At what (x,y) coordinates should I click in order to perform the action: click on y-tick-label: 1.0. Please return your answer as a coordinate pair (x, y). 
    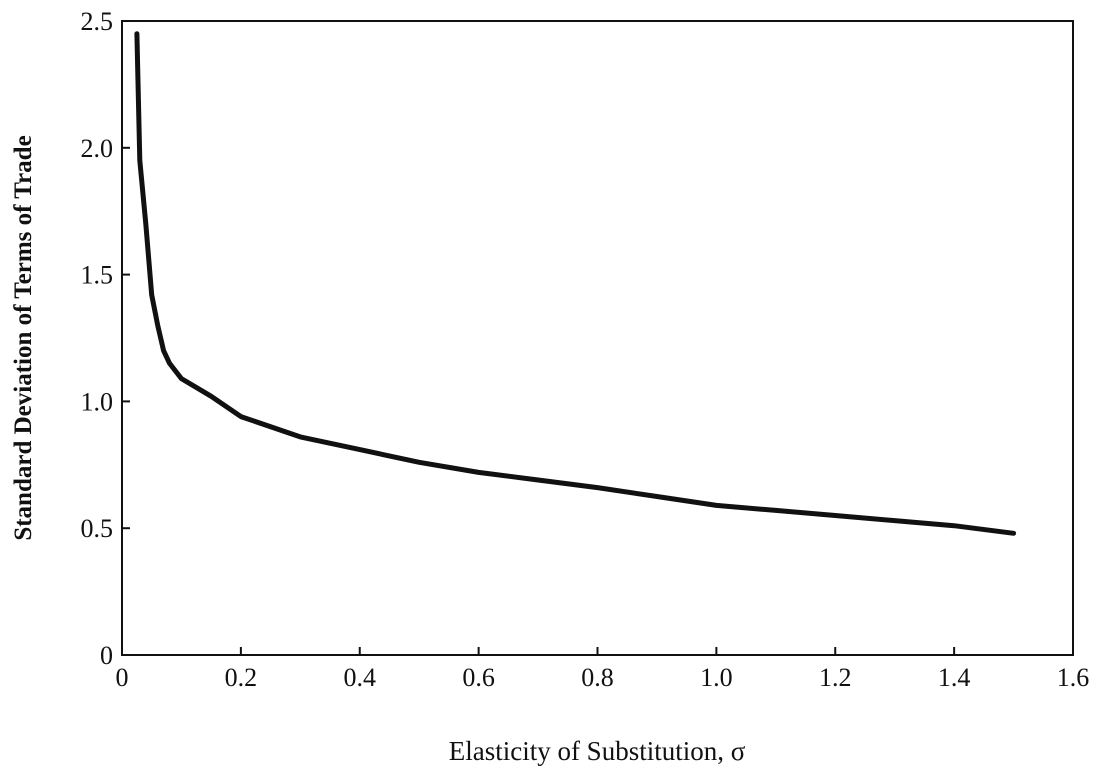
    Looking at the image, I should click on (97, 401).